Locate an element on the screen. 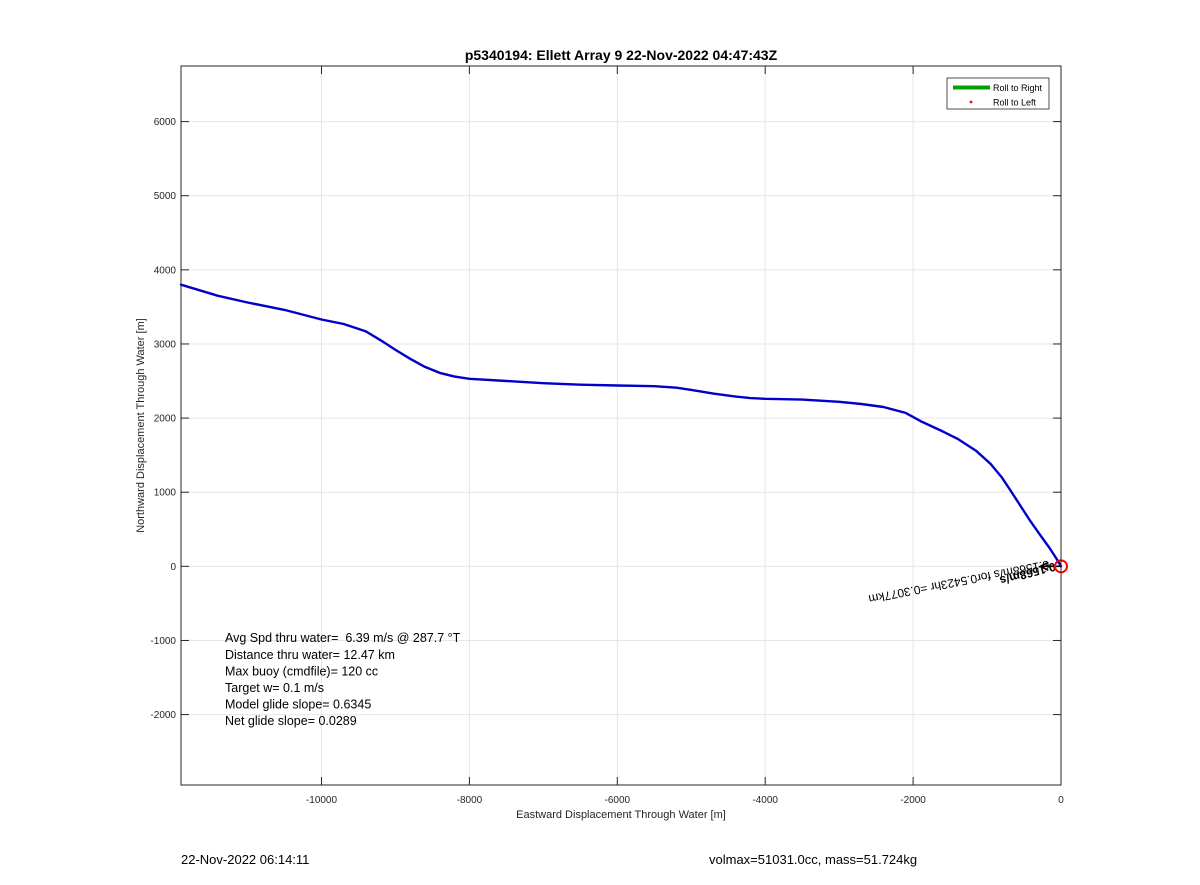  y-tick-label: 5000 is located at coordinates (165, 196).